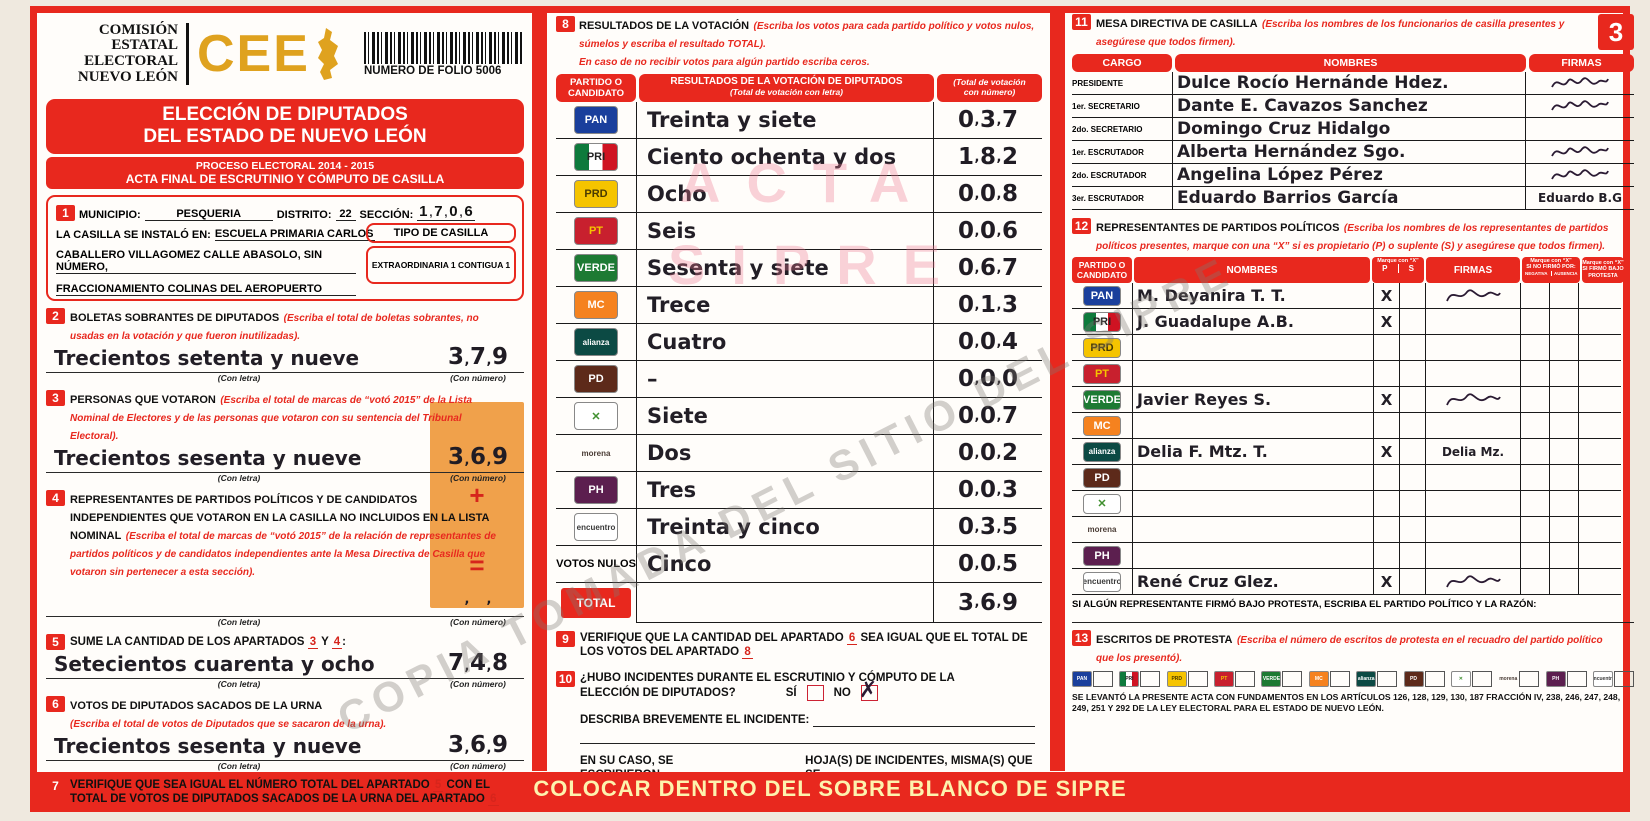 The width and height of the screenshot is (1650, 821). I want to click on rep-row-pri: PRI J. Guadalupe A.B. X, so click(1353, 322).